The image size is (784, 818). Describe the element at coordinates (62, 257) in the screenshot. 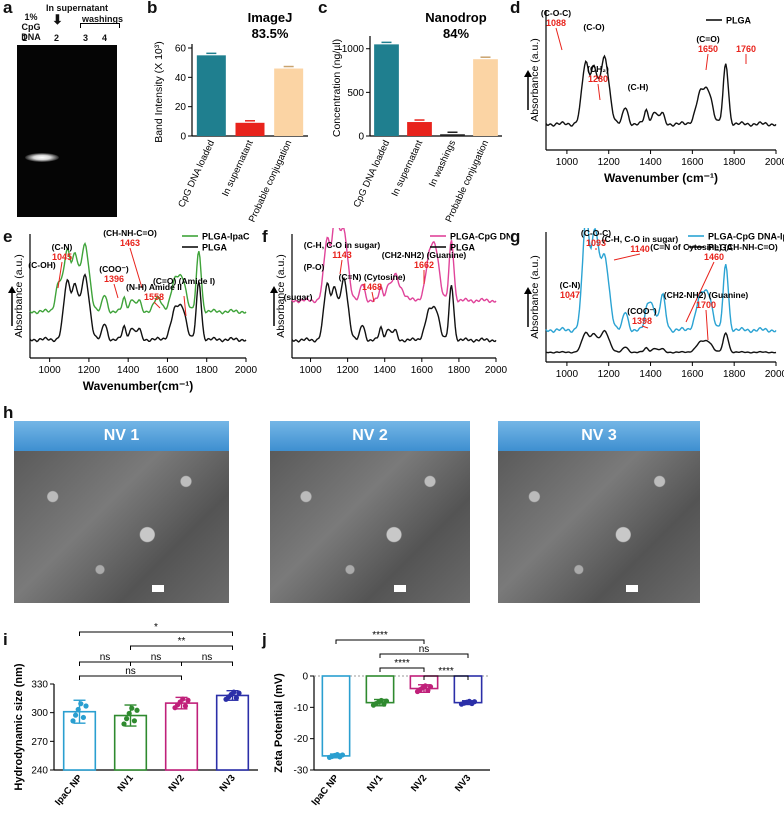

I see `annotation-value: 1045` at that location.